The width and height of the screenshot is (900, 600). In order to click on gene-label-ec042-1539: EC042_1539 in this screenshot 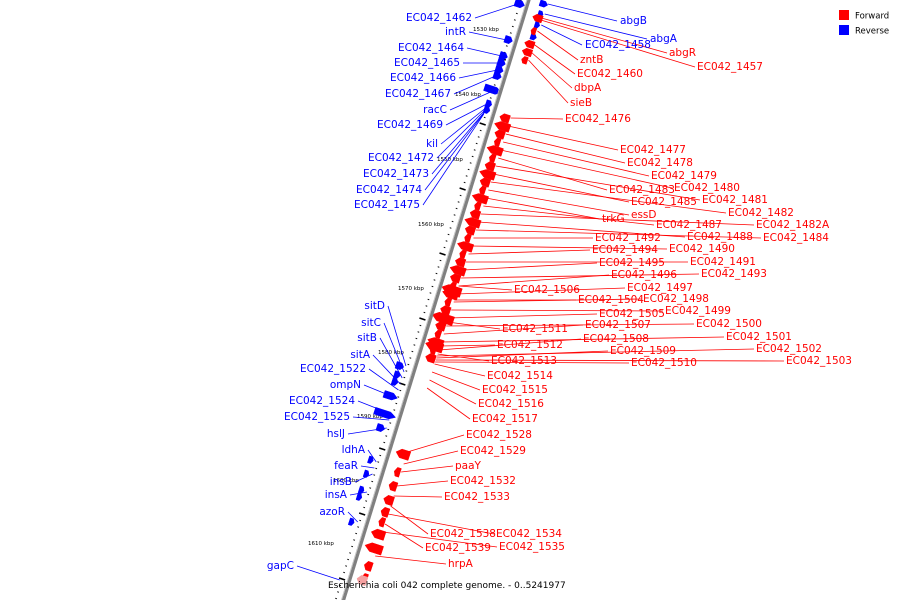, I will do `click(458, 548)`.